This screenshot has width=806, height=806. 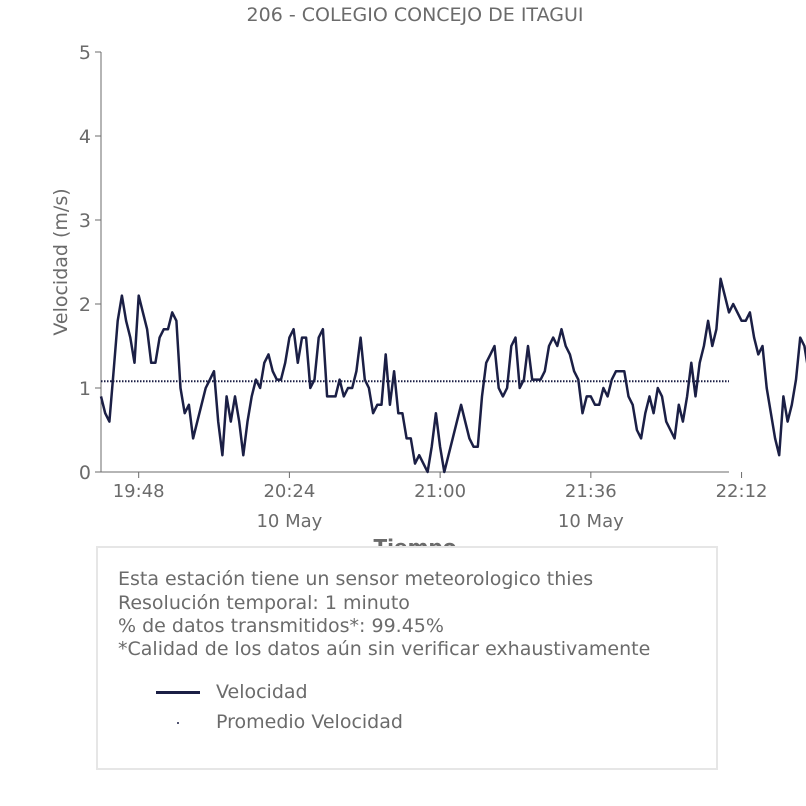 I want to click on chart-title: 206 - COLEGIO CONCEJO DE ITAGUI, so click(x=415, y=15).